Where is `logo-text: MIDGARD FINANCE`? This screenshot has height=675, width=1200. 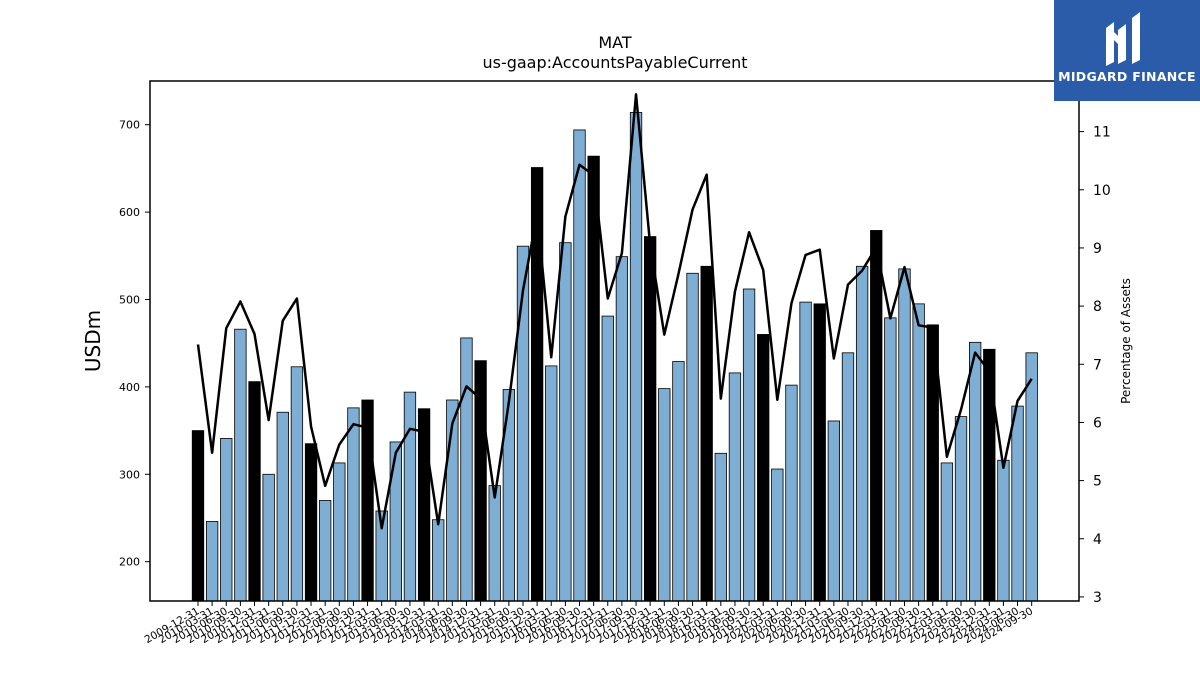 logo-text: MIDGARD FINANCE is located at coordinates (1127, 76).